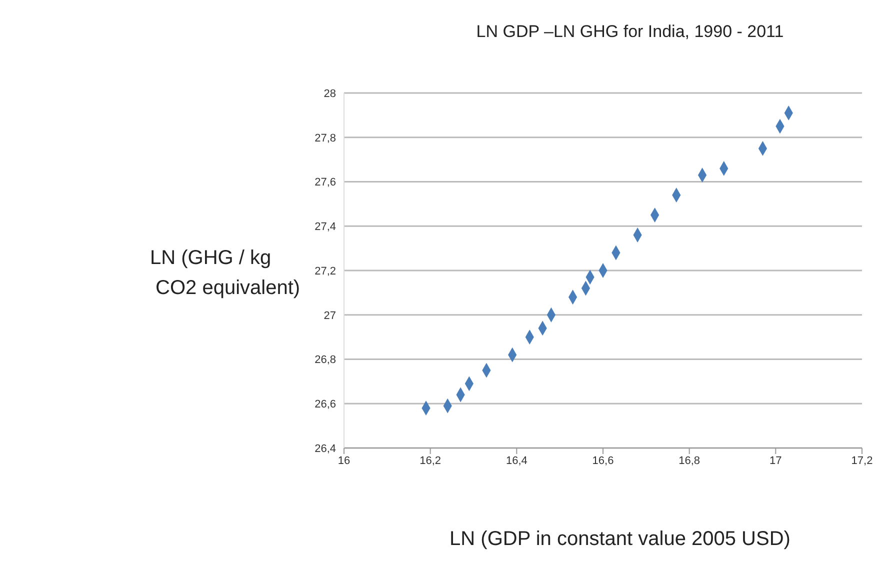  I want to click on y-tick-label: 27, so click(330, 316).